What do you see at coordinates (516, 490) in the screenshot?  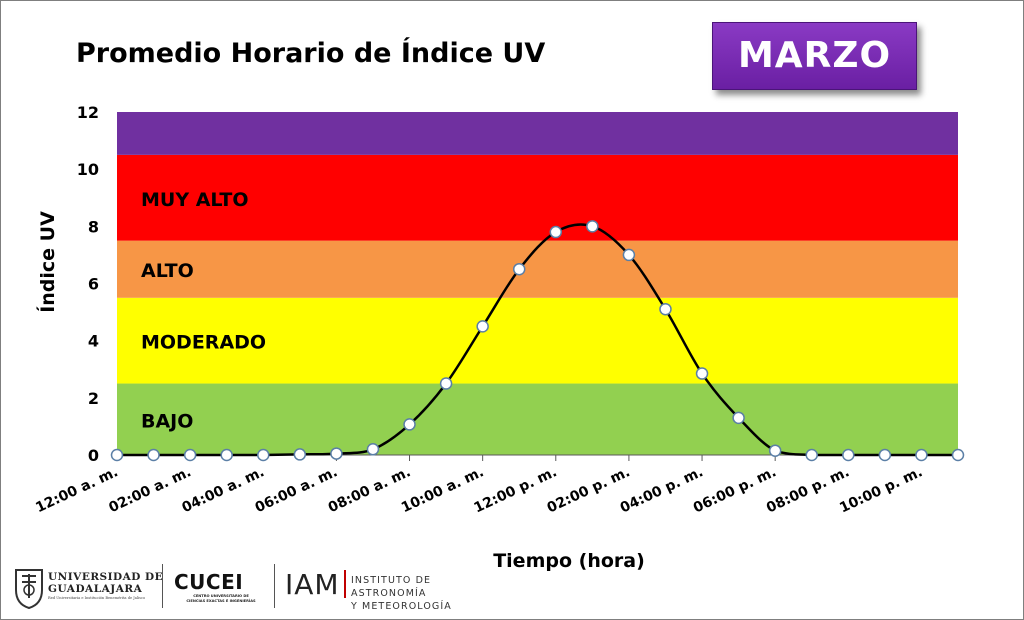 I see `x-tick-label: 12:00 p. m.` at bounding box center [516, 490].